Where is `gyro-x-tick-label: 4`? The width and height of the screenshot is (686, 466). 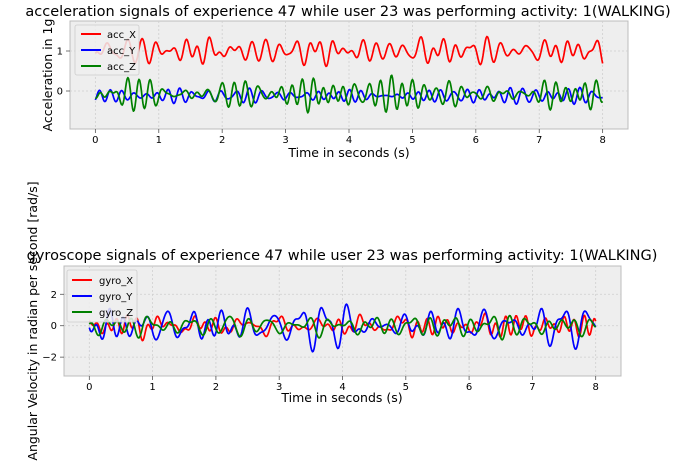 gyro-x-tick-label: 4 is located at coordinates (342, 387).